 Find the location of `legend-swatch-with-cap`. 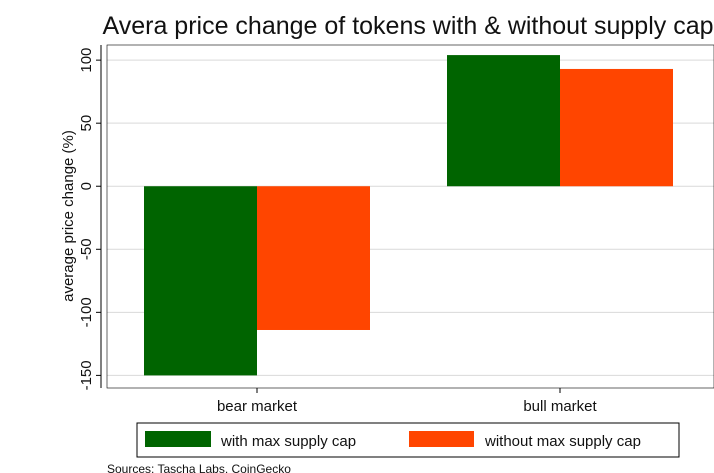

legend-swatch-with-cap is located at coordinates (178, 439).